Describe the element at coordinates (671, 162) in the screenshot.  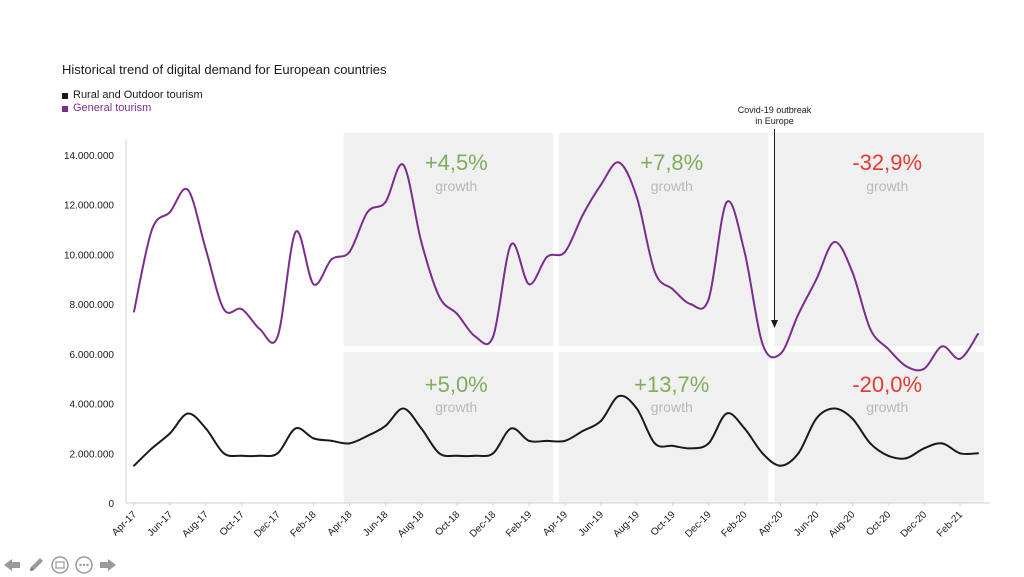
I see `growth-value-upper-1: +7,8%` at that location.